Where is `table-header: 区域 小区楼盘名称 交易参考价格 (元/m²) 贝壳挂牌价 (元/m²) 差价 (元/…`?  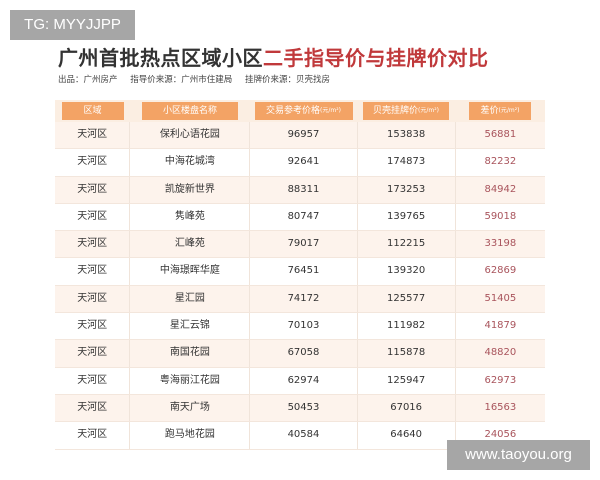
table-header: 区域 小区楼盘名称 交易参考价格 (元/m²) 贝壳挂牌价 (元/m²) 差价 (元/… is located at coordinates (300, 111).